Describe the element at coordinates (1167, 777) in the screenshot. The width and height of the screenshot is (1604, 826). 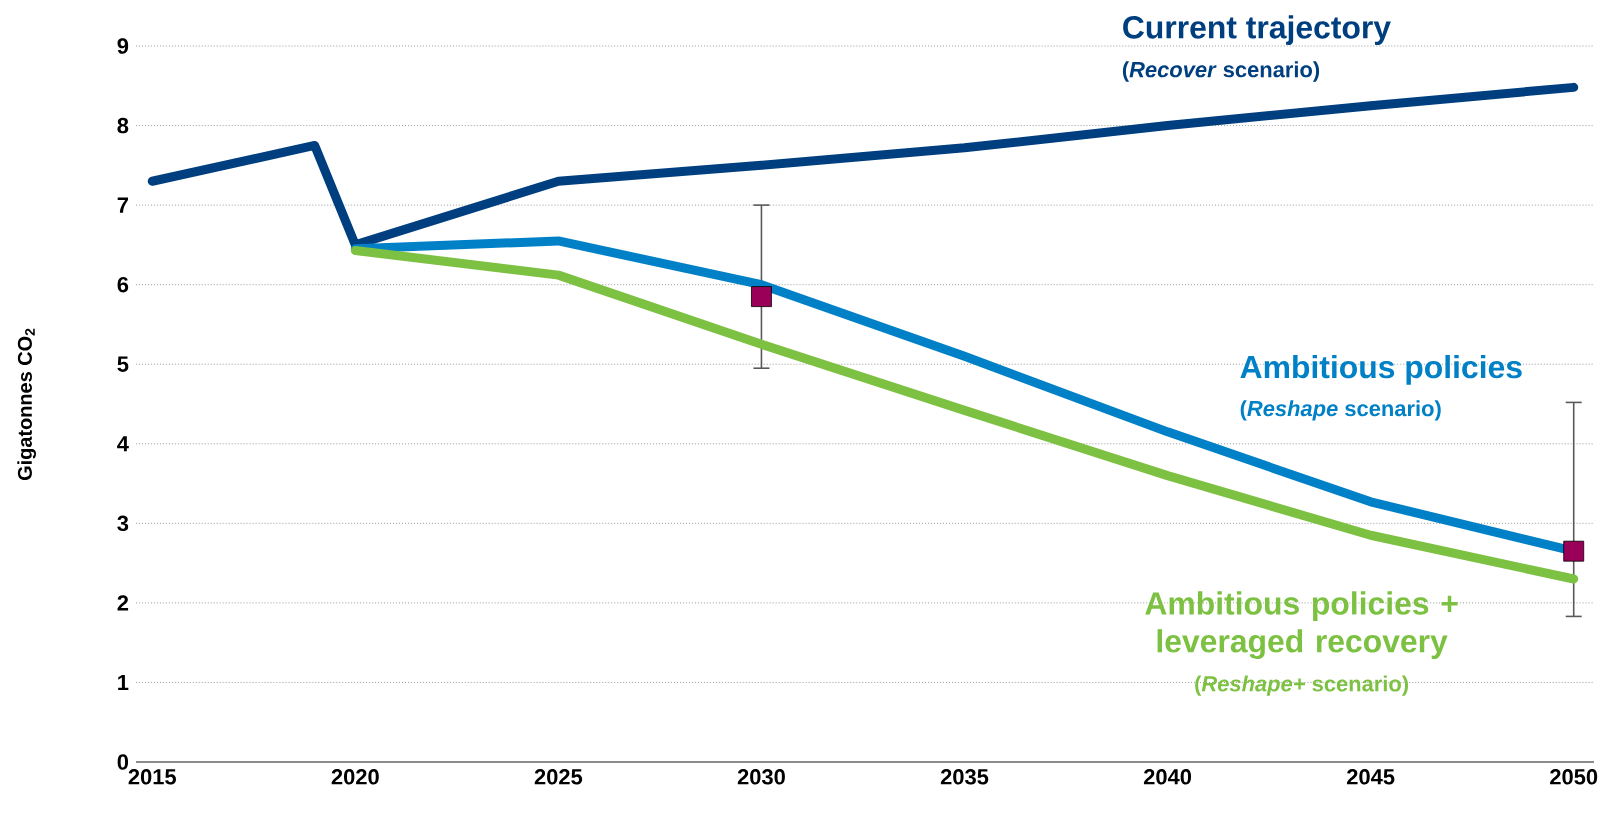
I see `x-tick-label: 2040` at that location.